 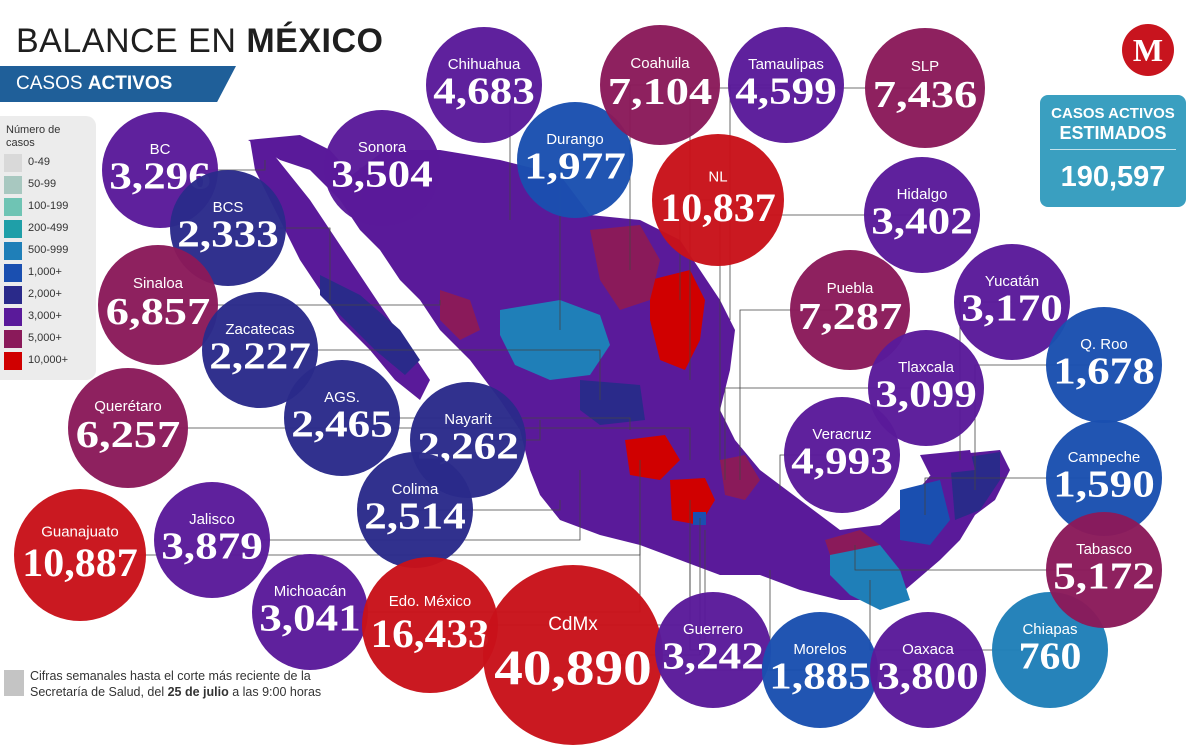 What do you see at coordinates (415, 517) in the screenshot?
I see `bubble-value: 2,514` at bounding box center [415, 517].